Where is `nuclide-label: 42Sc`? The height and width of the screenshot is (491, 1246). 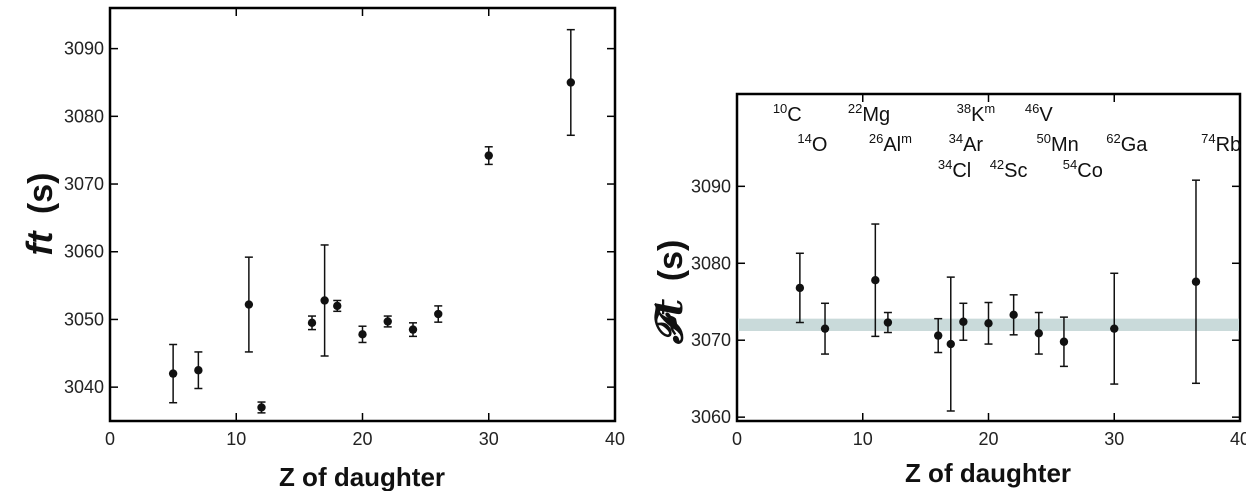
nuclide-label: 42Sc is located at coordinates (1009, 169).